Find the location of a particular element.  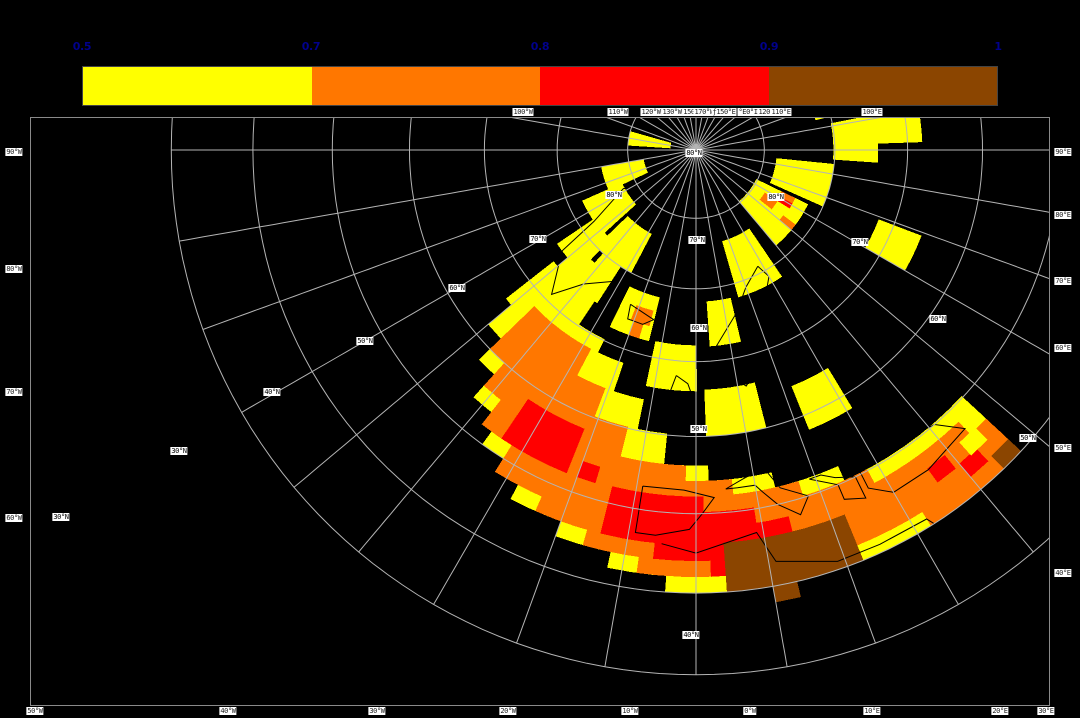

meridian--110 is located at coordinates (651, 134).